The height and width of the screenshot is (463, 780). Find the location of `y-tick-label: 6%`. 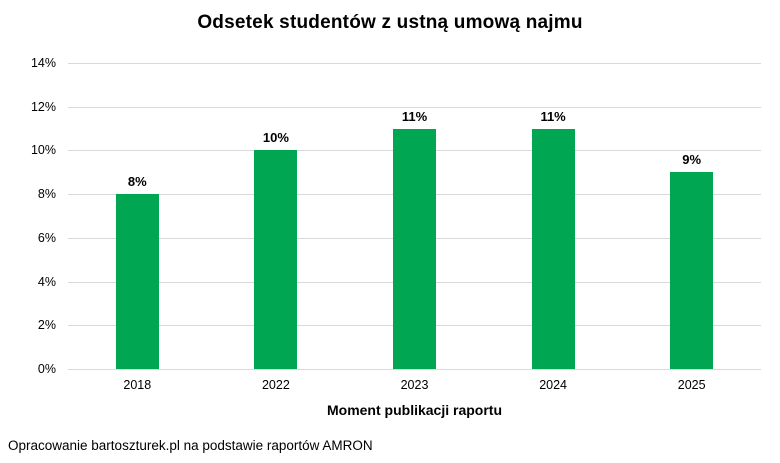

y-tick-label: 6% is located at coordinates (46, 237).